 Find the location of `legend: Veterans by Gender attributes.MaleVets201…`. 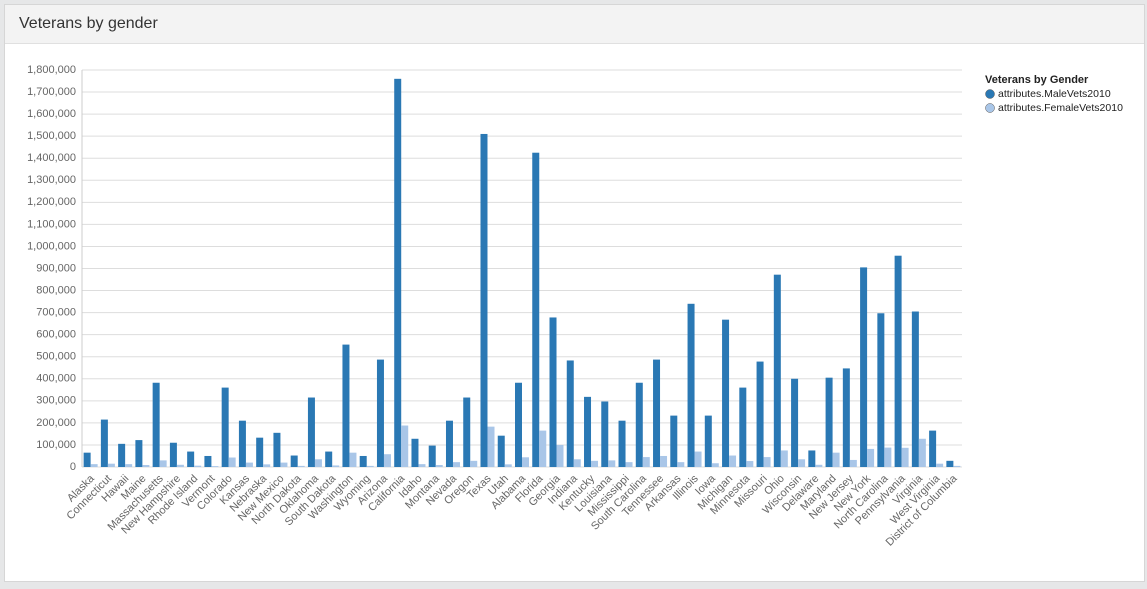

legend: Veterans by Gender attributes.MaleVets201… is located at coordinates (1054, 94).